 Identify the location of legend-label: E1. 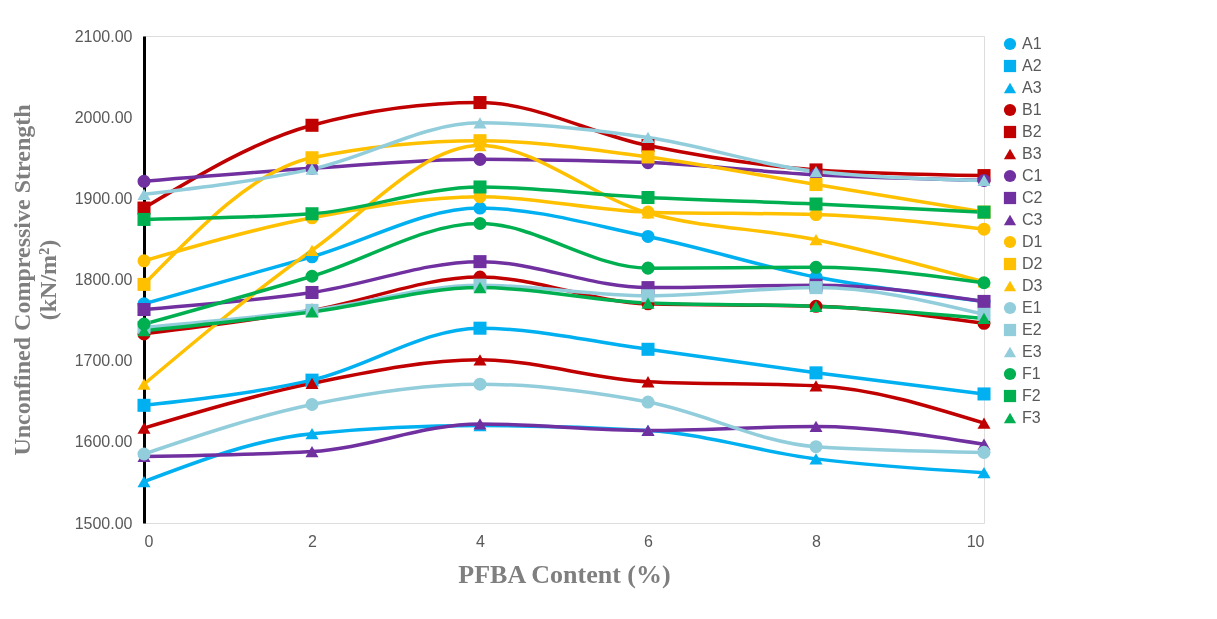
(1032, 307).